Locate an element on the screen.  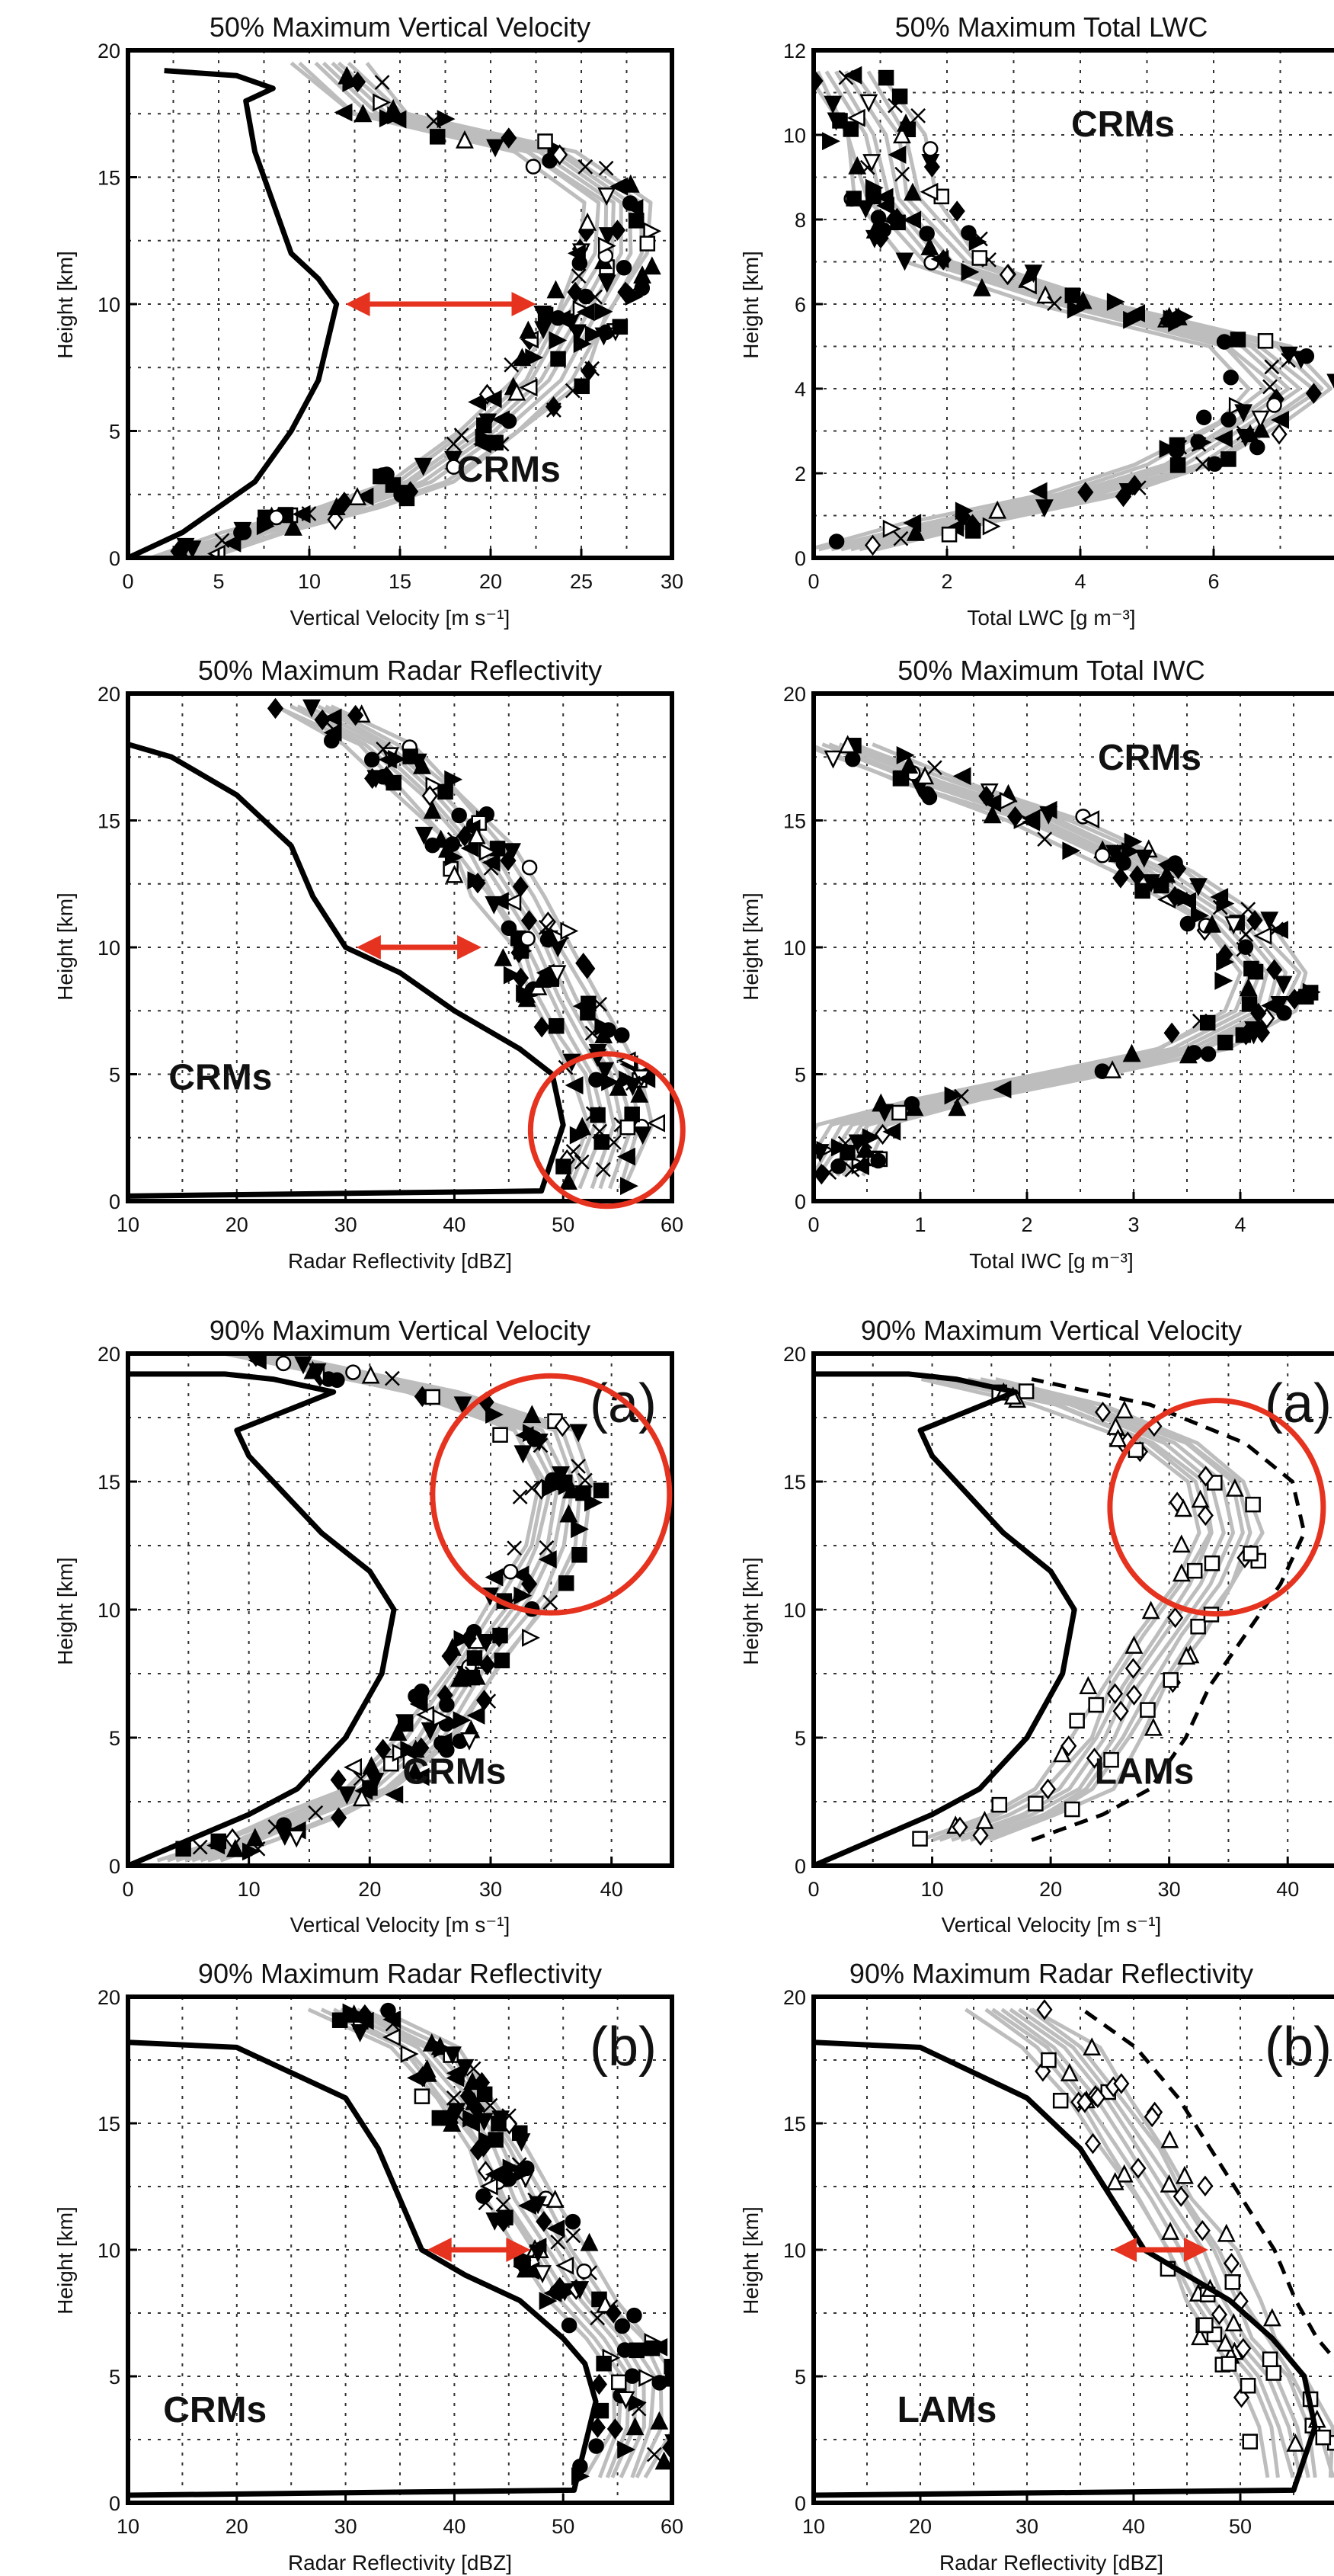
y-tick-label: 20 is located at coordinates (109, 1997).